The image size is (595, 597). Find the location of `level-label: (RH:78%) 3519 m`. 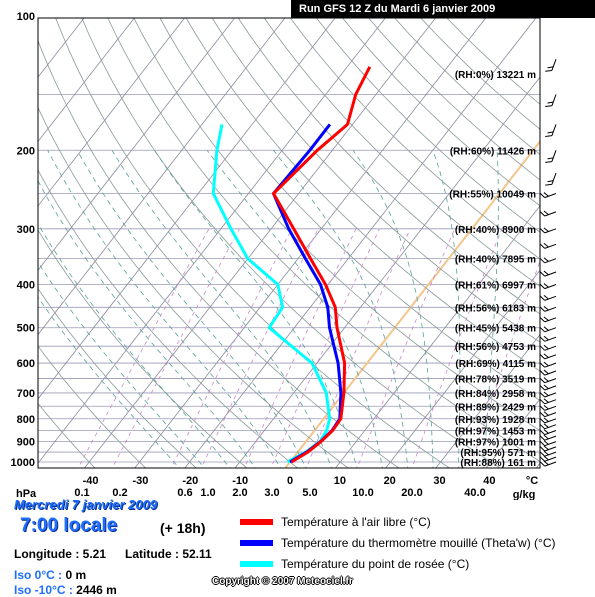

level-label: (RH:78%) 3519 m is located at coordinates (495, 380).